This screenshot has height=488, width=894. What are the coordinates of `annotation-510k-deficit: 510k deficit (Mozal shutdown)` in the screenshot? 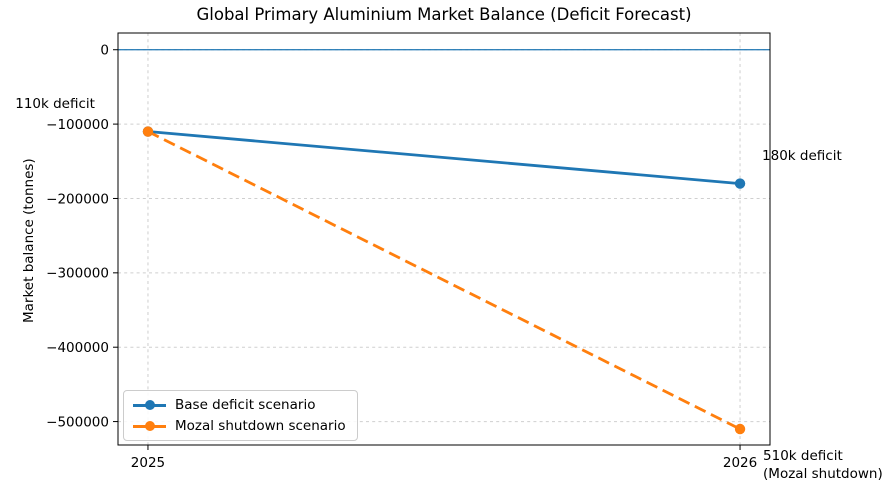 It's located at (823, 465).